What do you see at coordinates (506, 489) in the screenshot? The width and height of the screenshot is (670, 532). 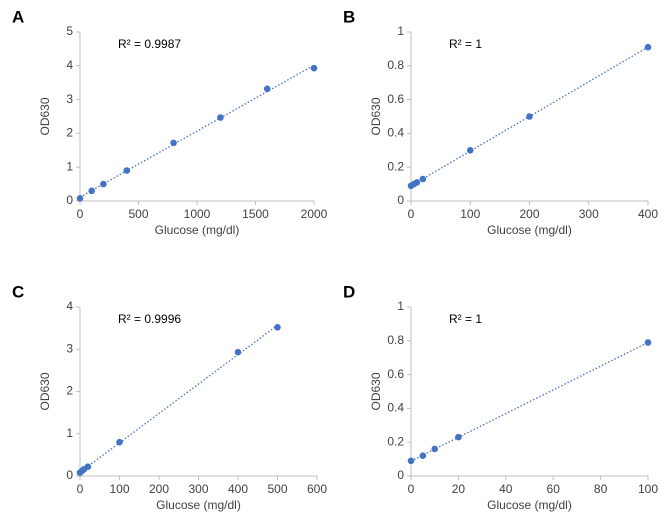 I see `x-tick-label: 40` at bounding box center [506, 489].